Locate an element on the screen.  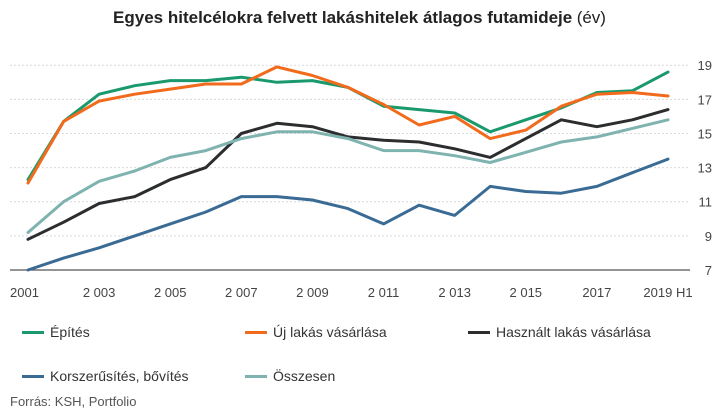
legend-label: Építés is located at coordinates (70, 332).